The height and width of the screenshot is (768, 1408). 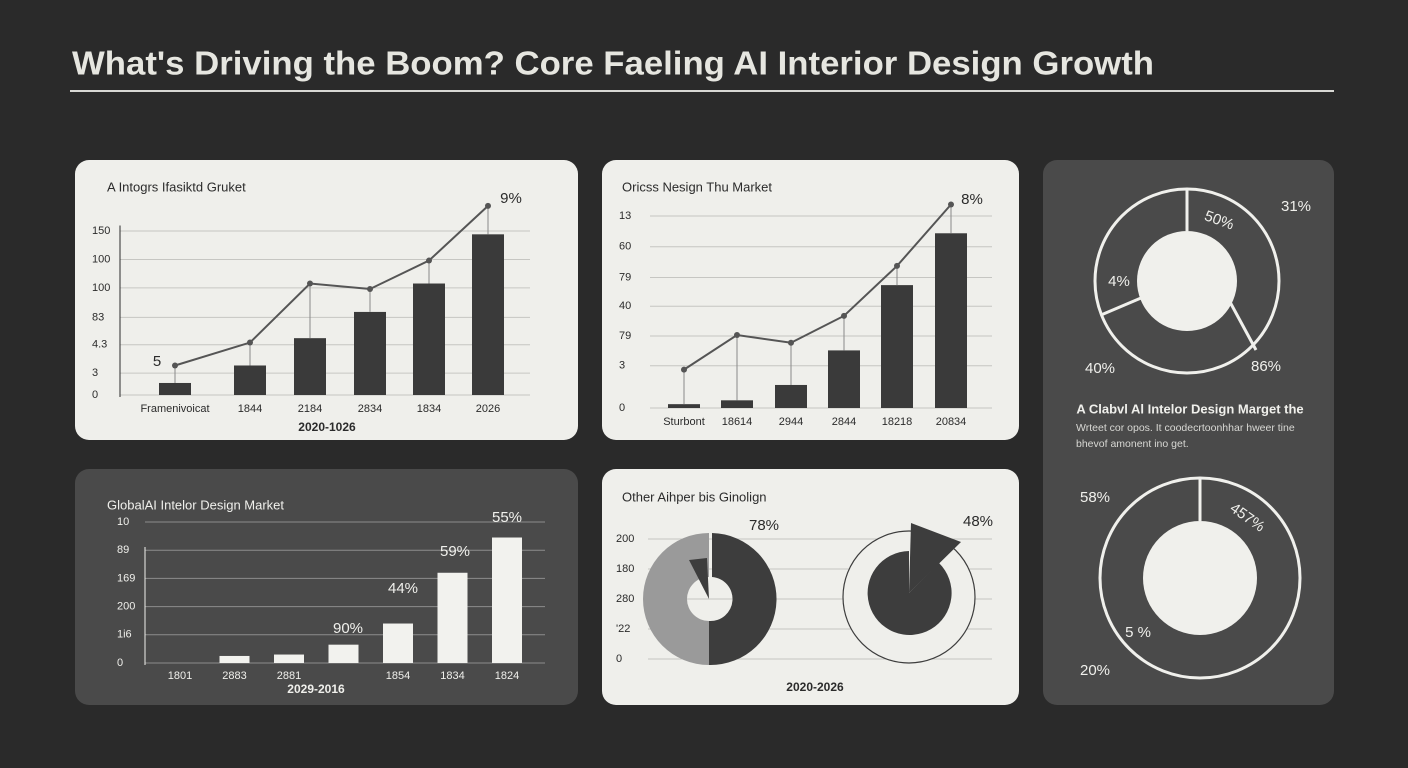 What do you see at coordinates (625, 306) in the screenshot?
I see `y-tick-label: 40` at bounding box center [625, 306].